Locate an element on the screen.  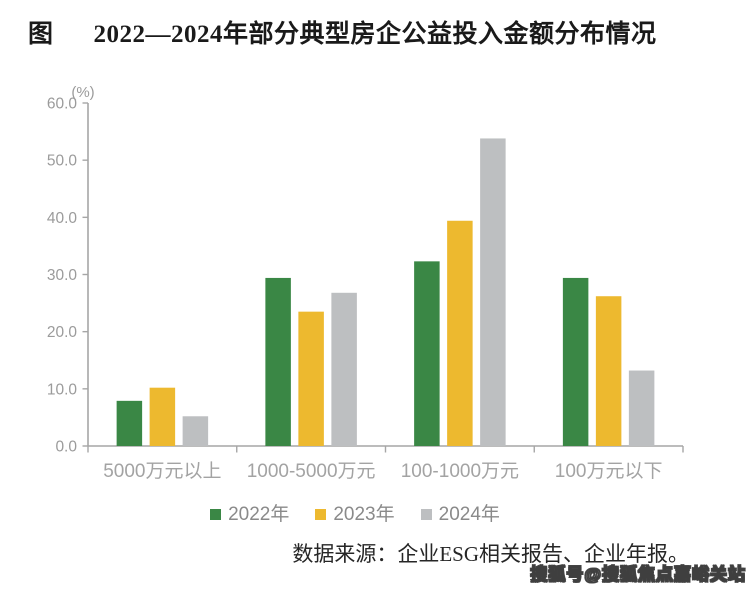
bar-2022年-1000-5000万元 is located at coordinates (278, 361).